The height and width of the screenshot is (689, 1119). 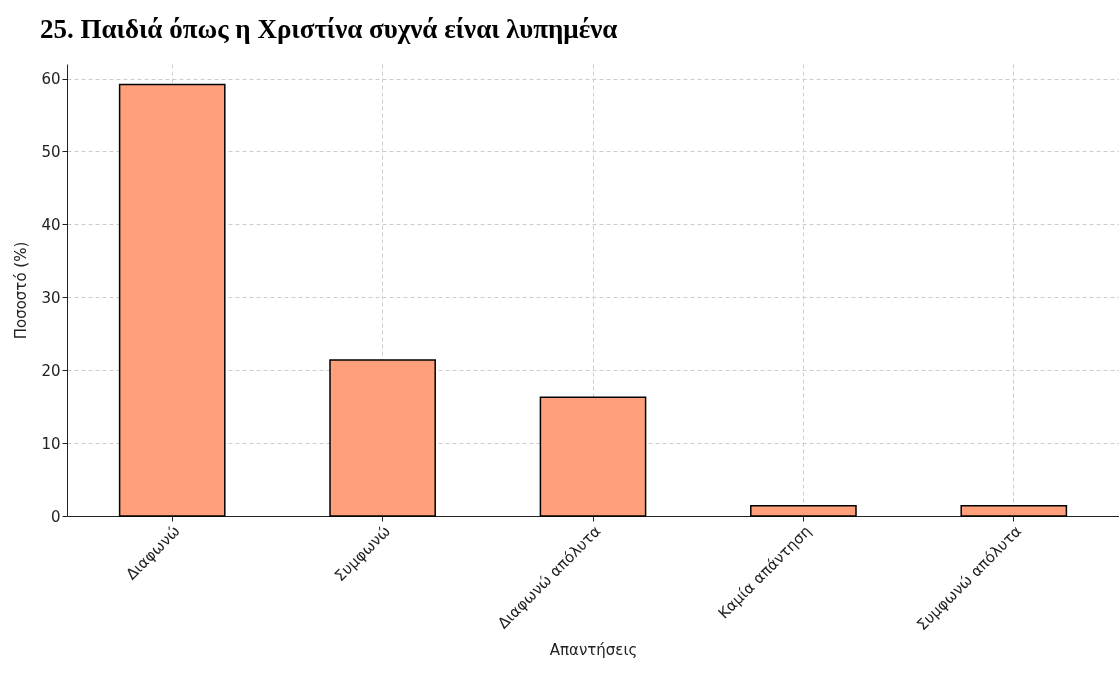 I want to click on y-tick-label: 20, so click(x=51, y=370).